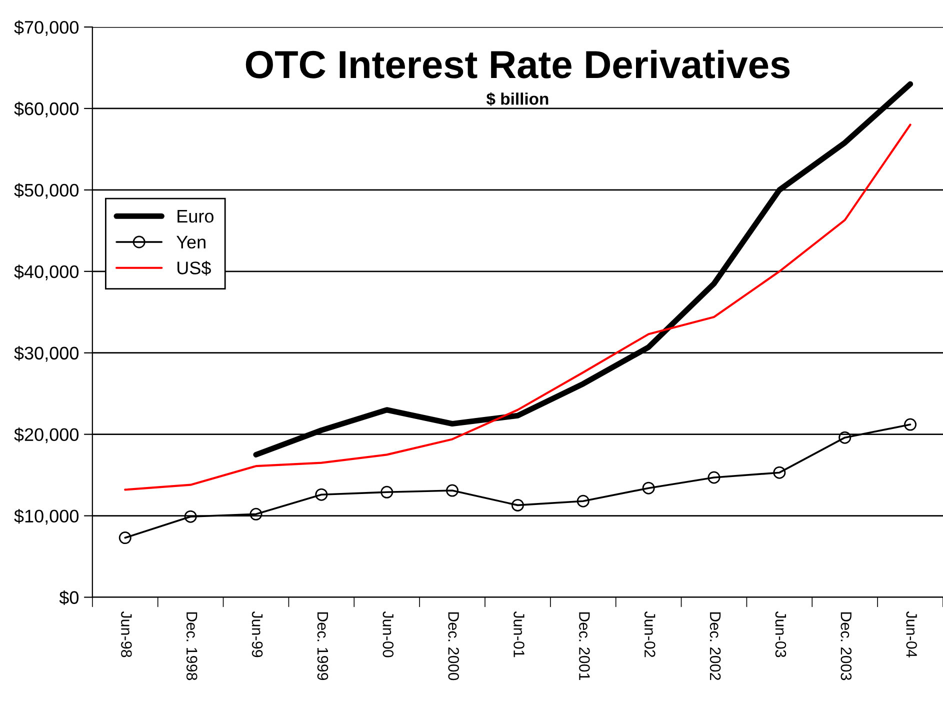  Describe the element at coordinates (126, 634) in the screenshot. I see `x-tick-label: Jun-98` at that location.